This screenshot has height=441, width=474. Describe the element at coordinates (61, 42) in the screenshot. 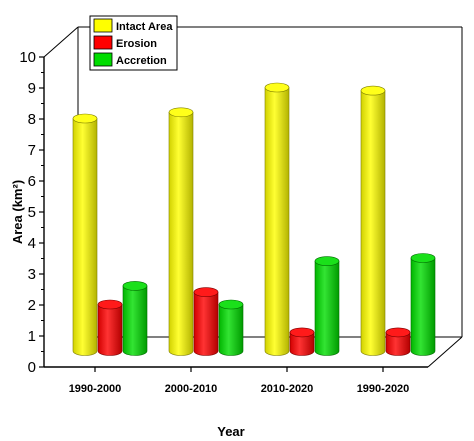

I see `depth-edge-top` at that location.